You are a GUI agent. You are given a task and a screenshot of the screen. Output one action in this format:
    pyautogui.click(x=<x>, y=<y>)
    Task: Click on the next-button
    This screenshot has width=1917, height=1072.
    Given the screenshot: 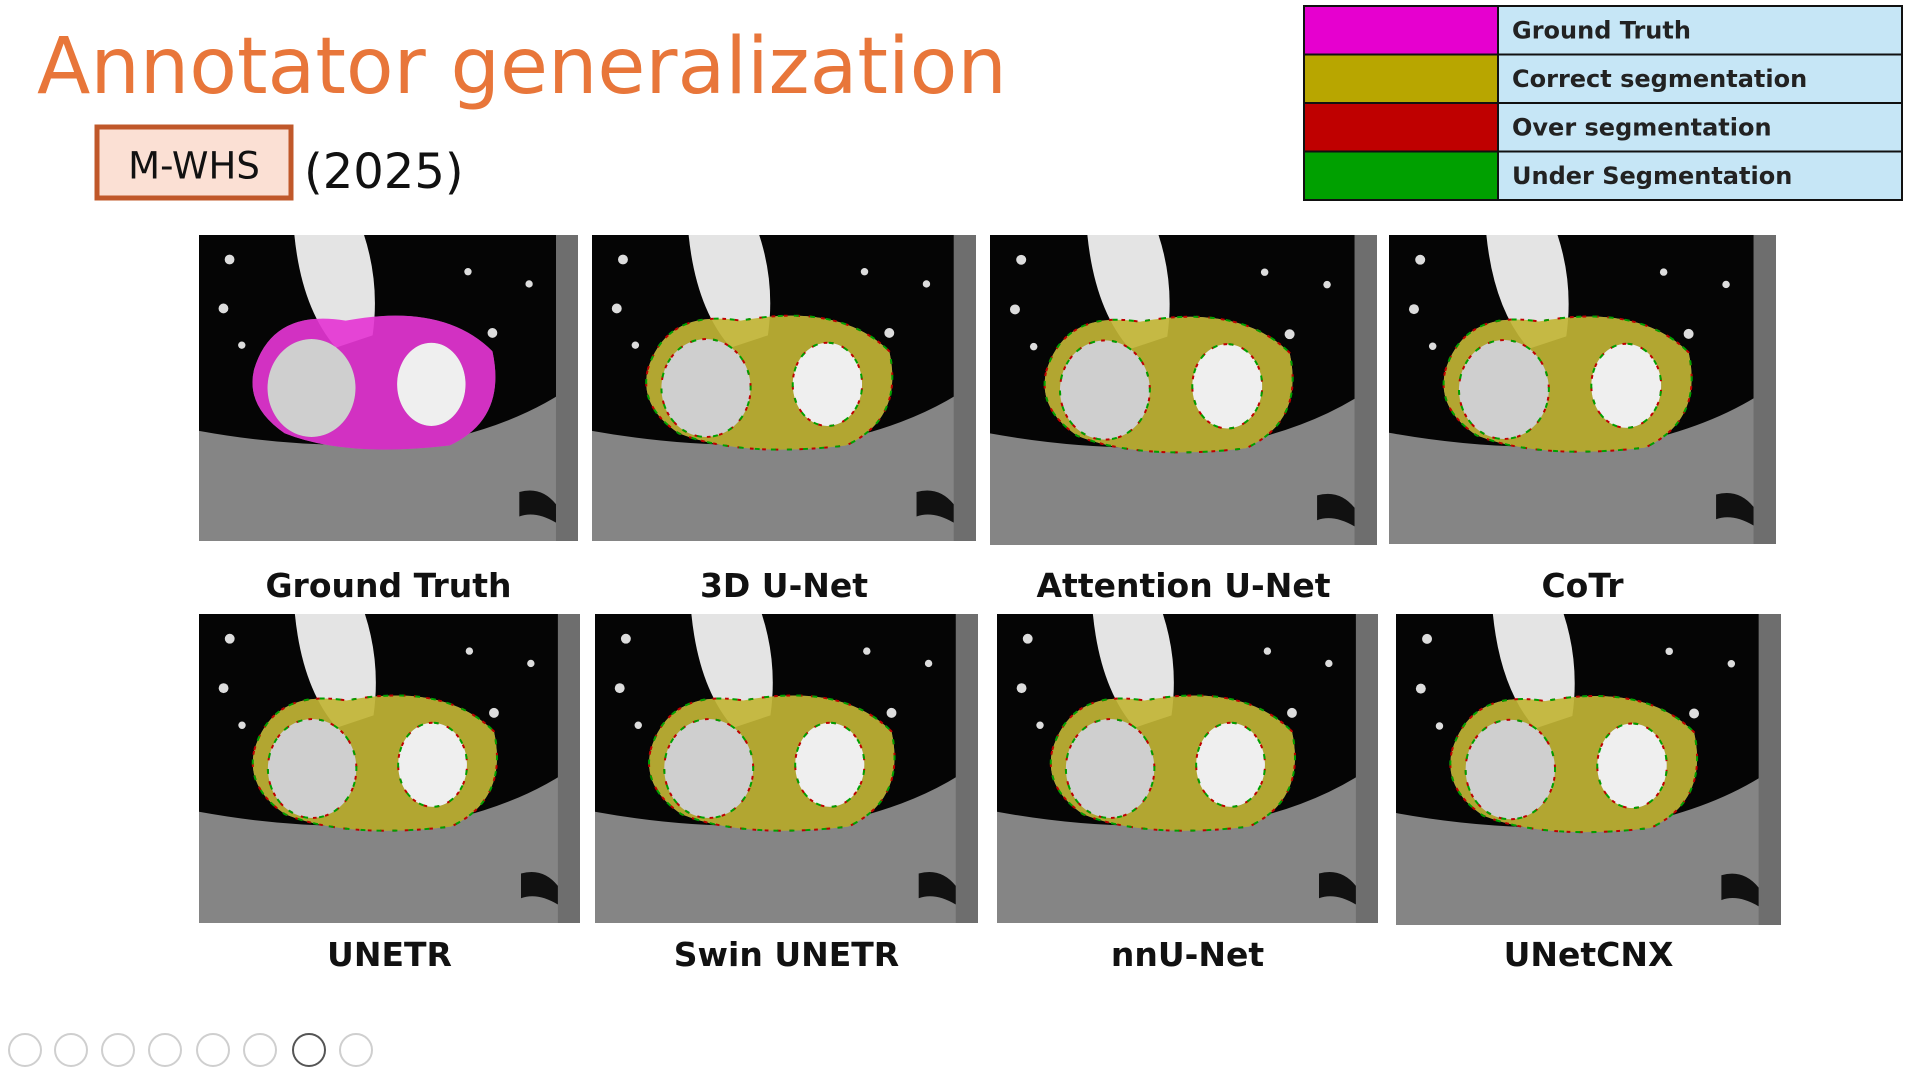 What is the action you would take?
    pyautogui.click(x=71, y=1050)
    